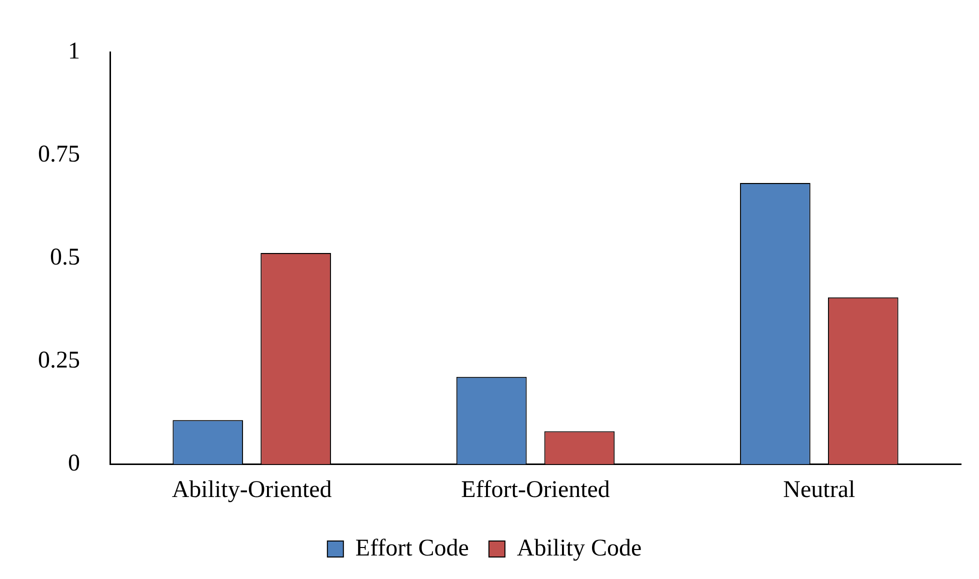 This screenshot has height=579, width=979. What do you see at coordinates (74, 51) in the screenshot?
I see `y-tick-label: 1` at bounding box center [74, 51].